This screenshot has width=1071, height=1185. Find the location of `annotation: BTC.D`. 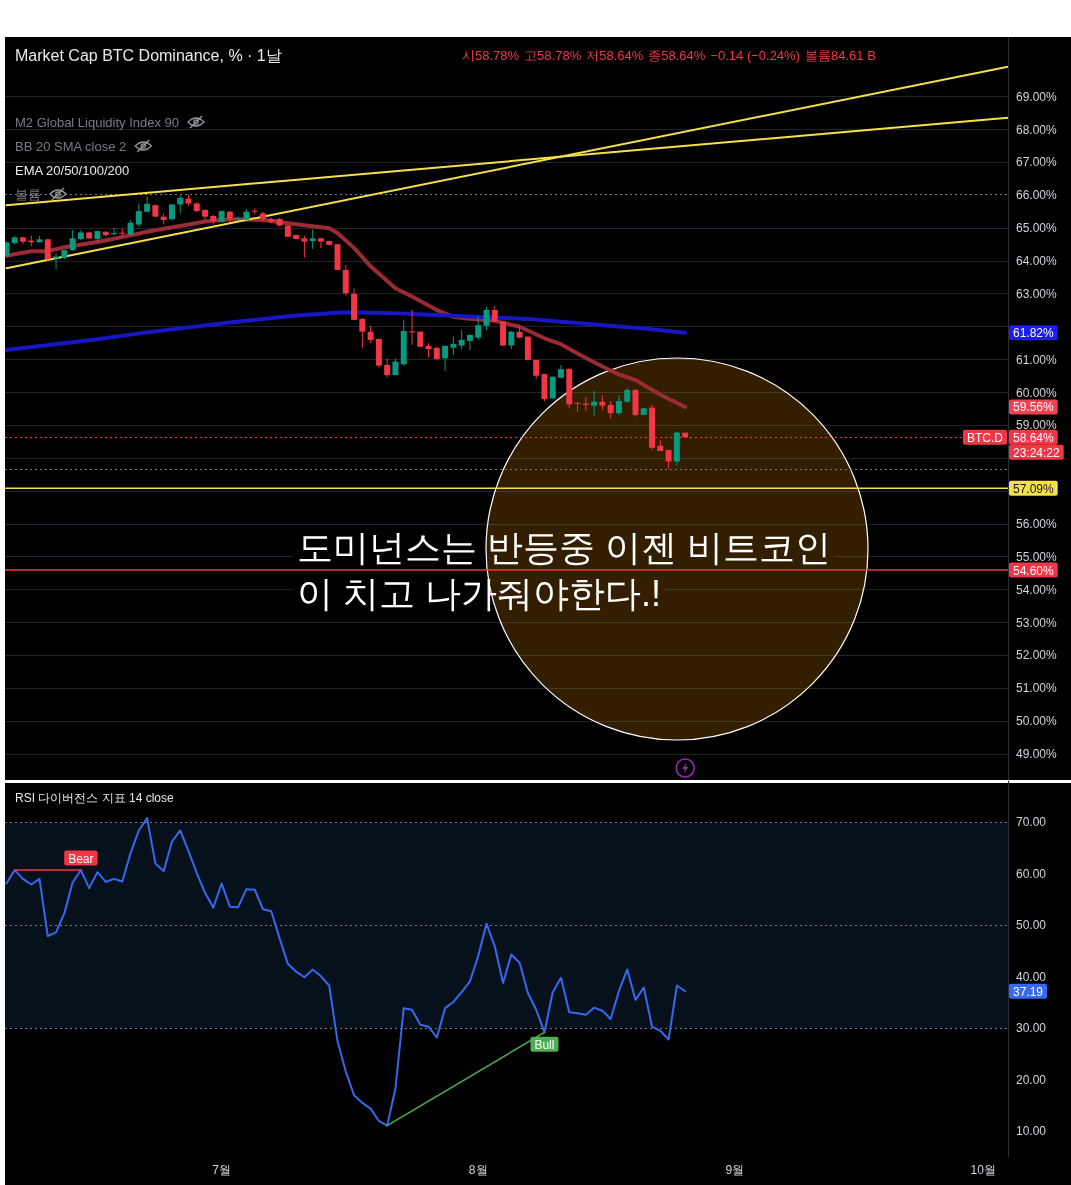

annotation: BTC.D is located at coordinates (985, 437).